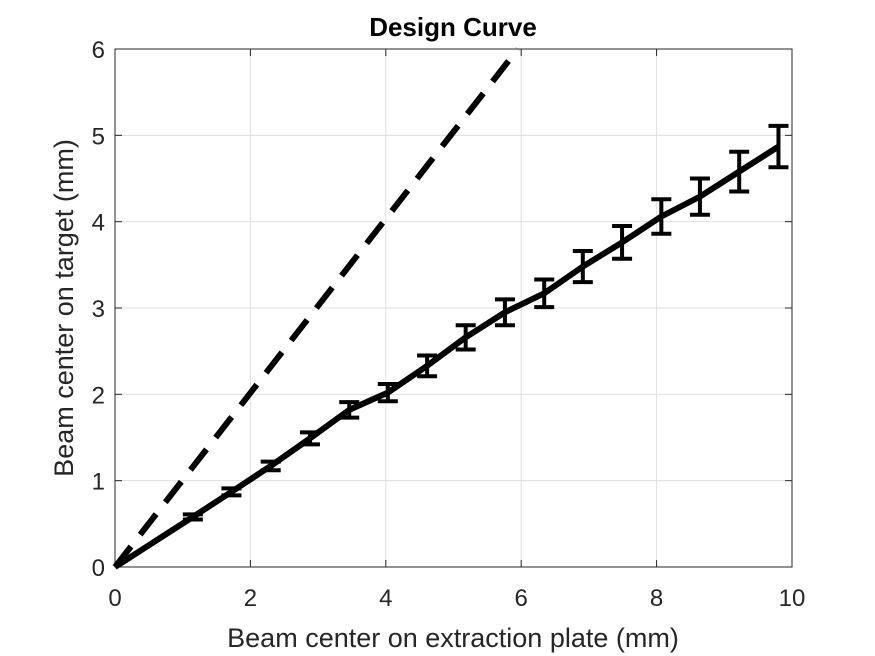 The image size is (875, 656). What do you see at coordinates (521, 598) in the screenshot?
I see `x-tick-label: 6` at bounding box center [521, 598].